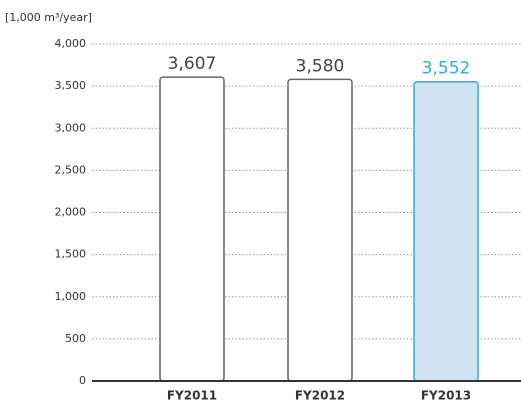  Describe the element at coordinates (71, 296) in the screenshot. I see `y-tick-label: 1,000` at that location.